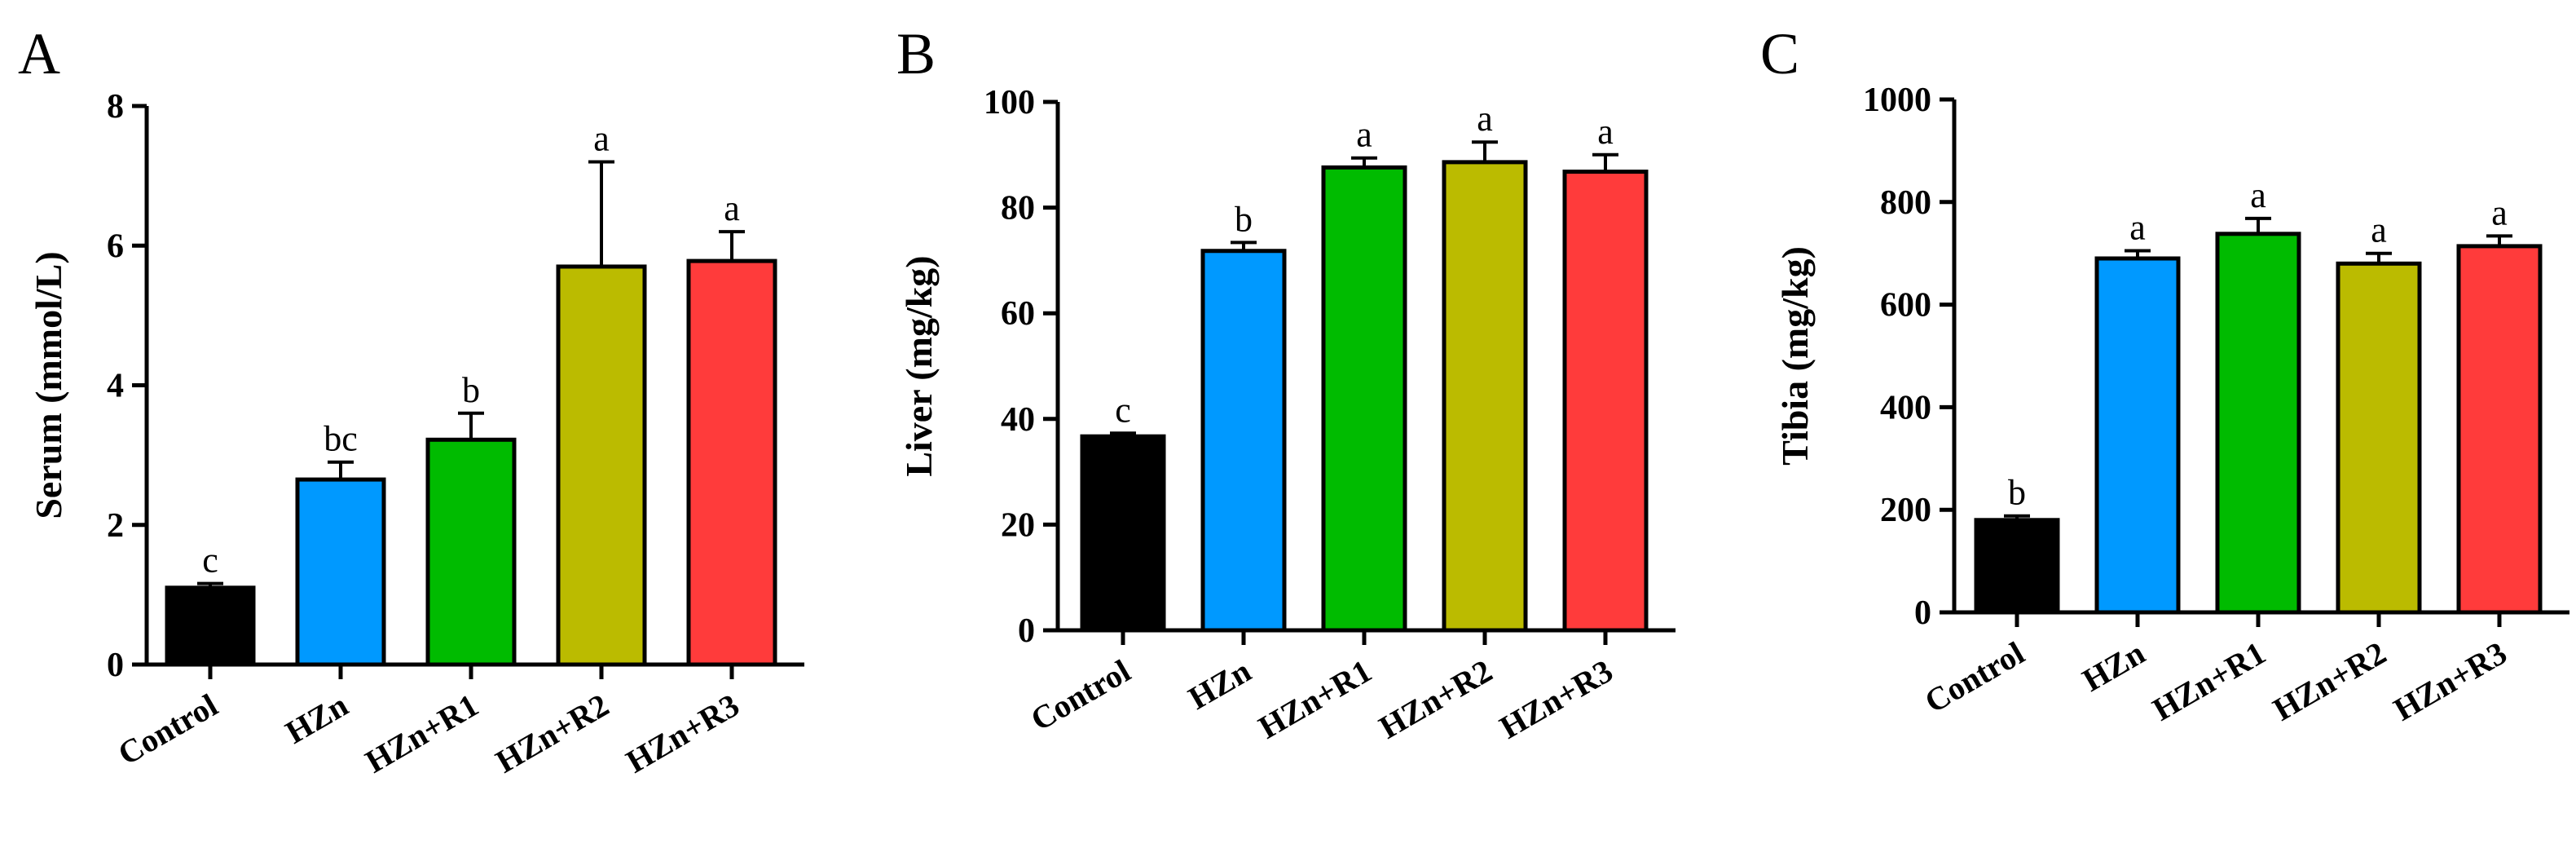  I want to click on y-tick-label: 4, so click(116, 386).